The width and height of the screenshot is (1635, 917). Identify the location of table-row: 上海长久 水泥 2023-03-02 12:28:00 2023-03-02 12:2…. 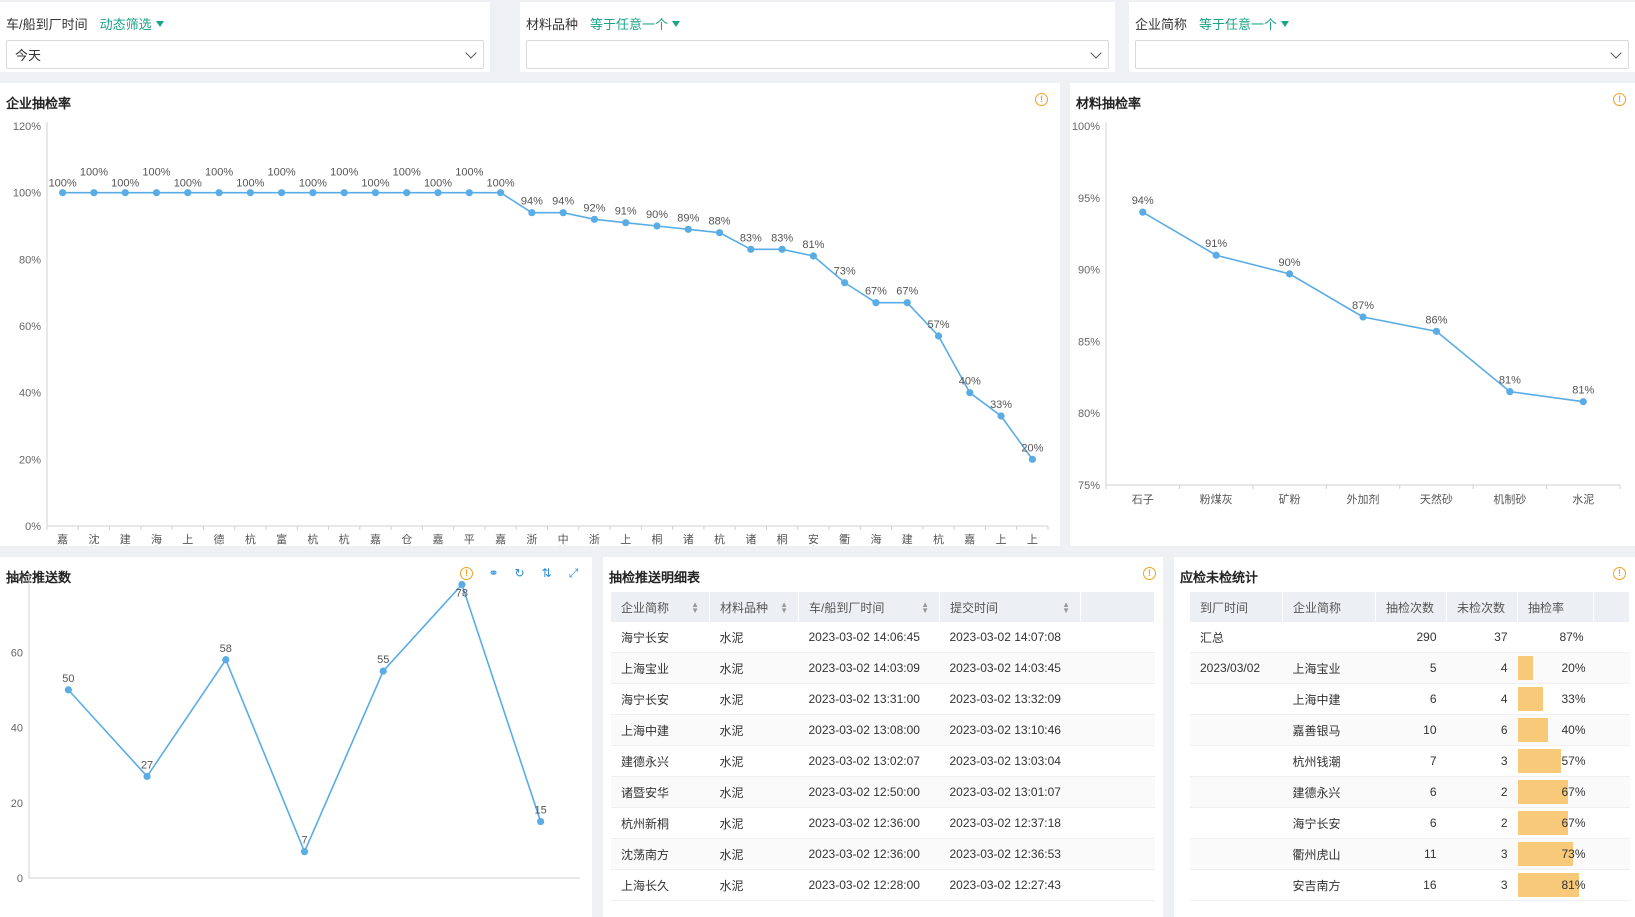
(883, 885).